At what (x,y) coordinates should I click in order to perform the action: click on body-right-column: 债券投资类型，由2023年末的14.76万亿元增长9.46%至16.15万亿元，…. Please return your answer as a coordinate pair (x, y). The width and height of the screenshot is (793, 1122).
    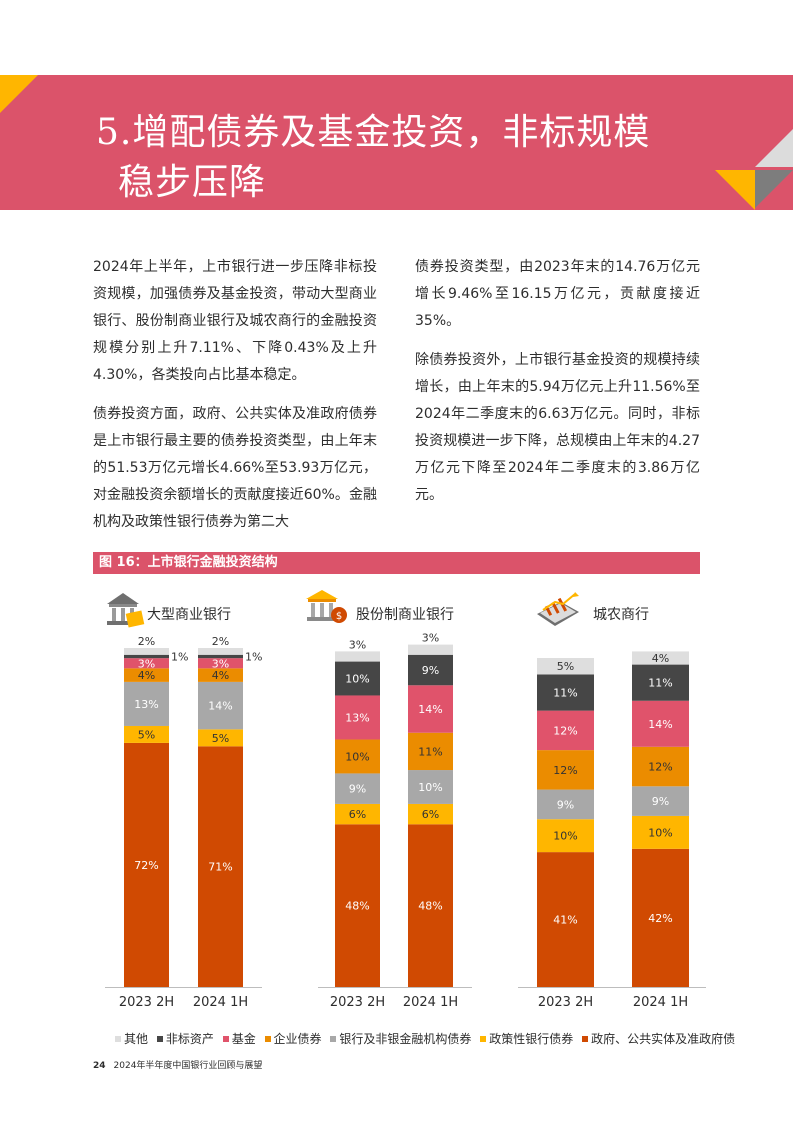
    Looking at the image, I should click on (557, 387).